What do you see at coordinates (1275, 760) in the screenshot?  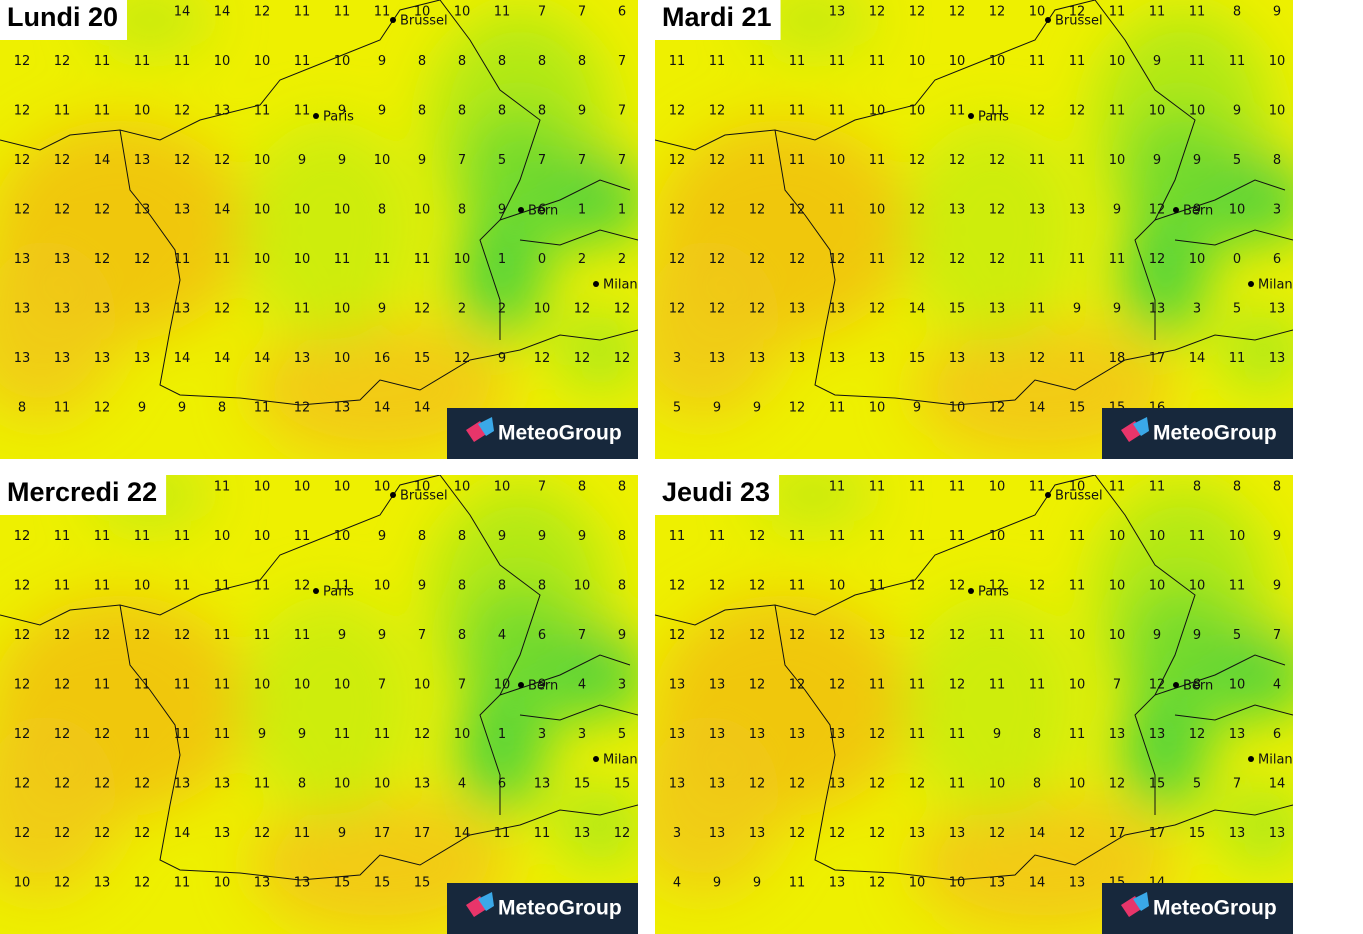 I see `city-label: Milan` at bounding box center [1275, 760].